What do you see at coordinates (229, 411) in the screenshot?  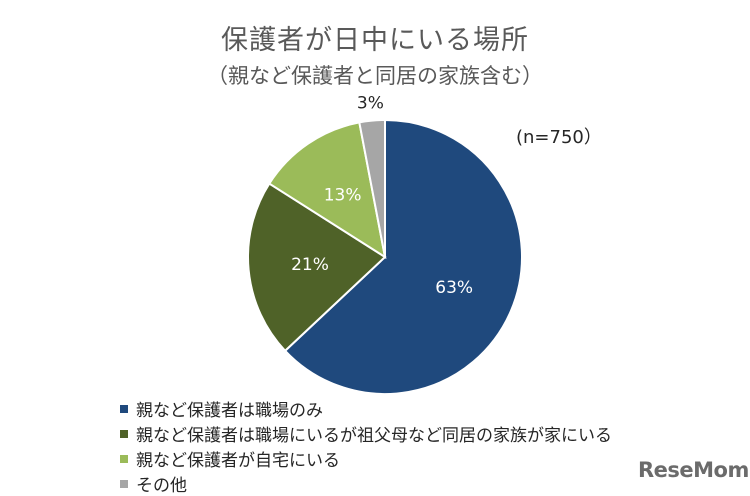 I see `legend-label: 親など保護者は職場のみ` at bounding box center [229, 411].